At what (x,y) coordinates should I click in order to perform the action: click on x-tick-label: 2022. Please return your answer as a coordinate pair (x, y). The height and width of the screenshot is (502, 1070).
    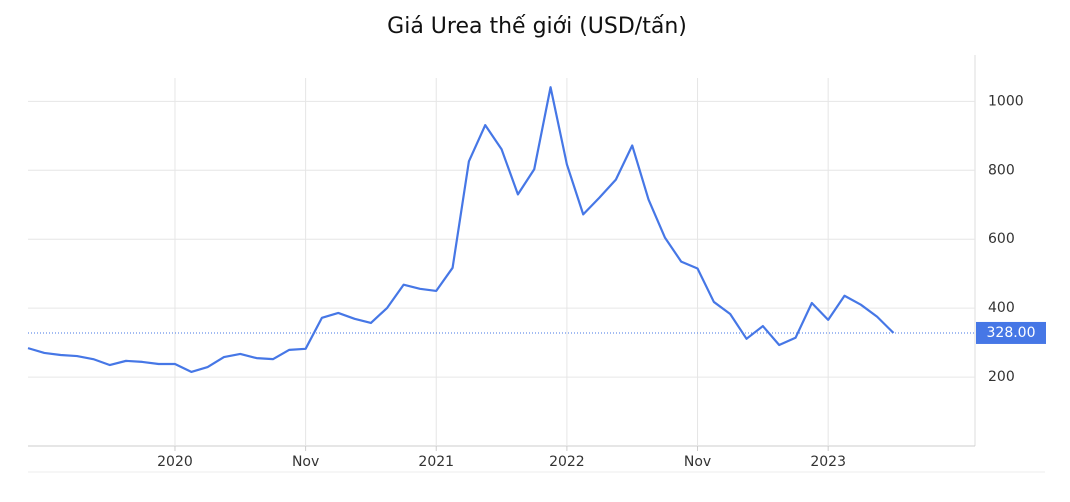
    Looking at the image, I should click on (567, 462).